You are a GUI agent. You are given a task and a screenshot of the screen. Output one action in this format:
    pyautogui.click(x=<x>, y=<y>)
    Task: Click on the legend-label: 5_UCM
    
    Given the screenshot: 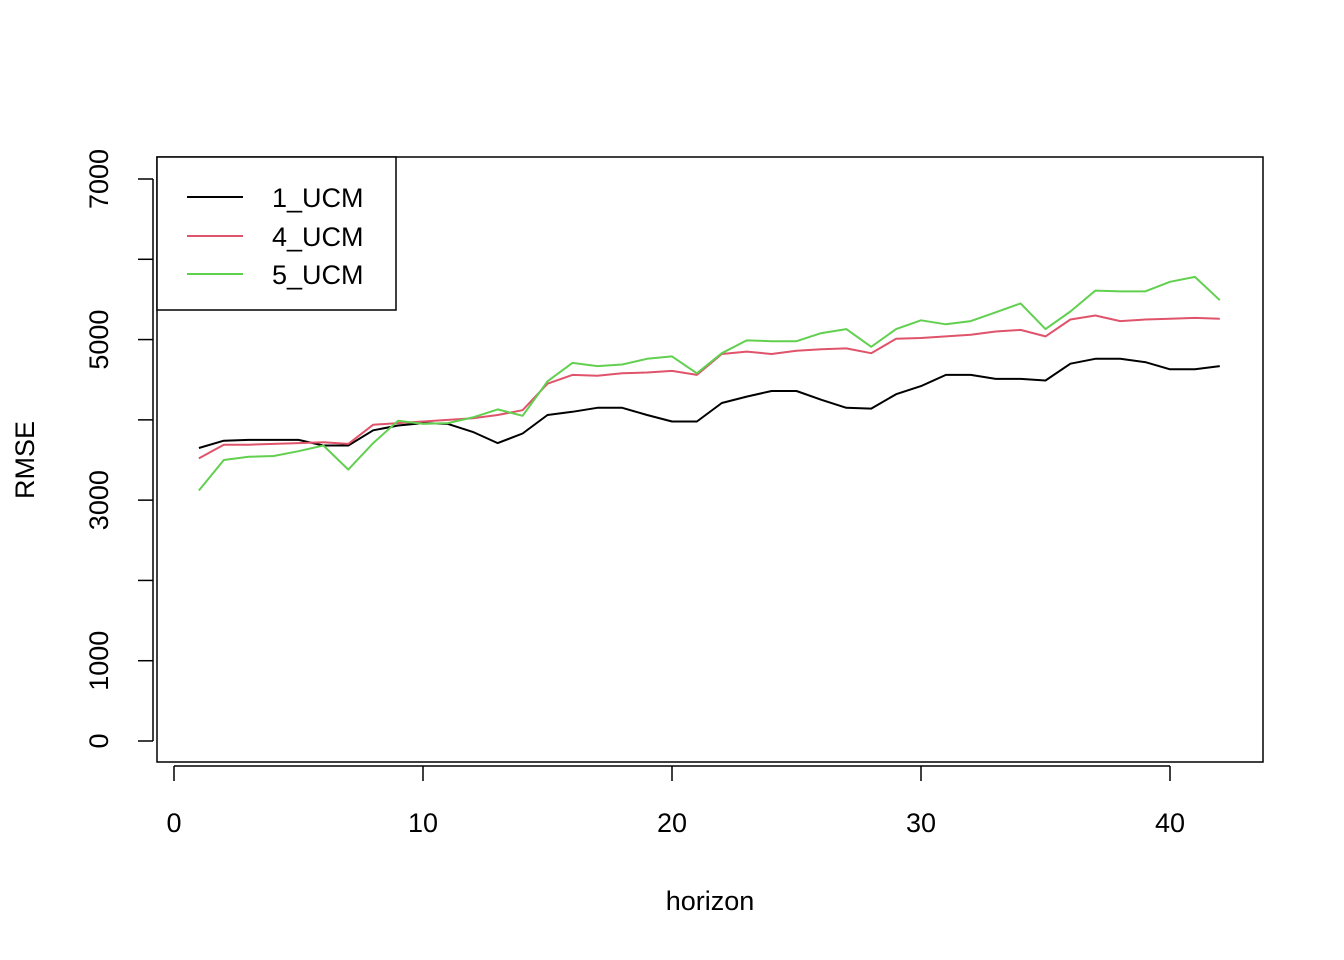 What is the action you would take?
    pyautogui.click(x=318, y=275)
    